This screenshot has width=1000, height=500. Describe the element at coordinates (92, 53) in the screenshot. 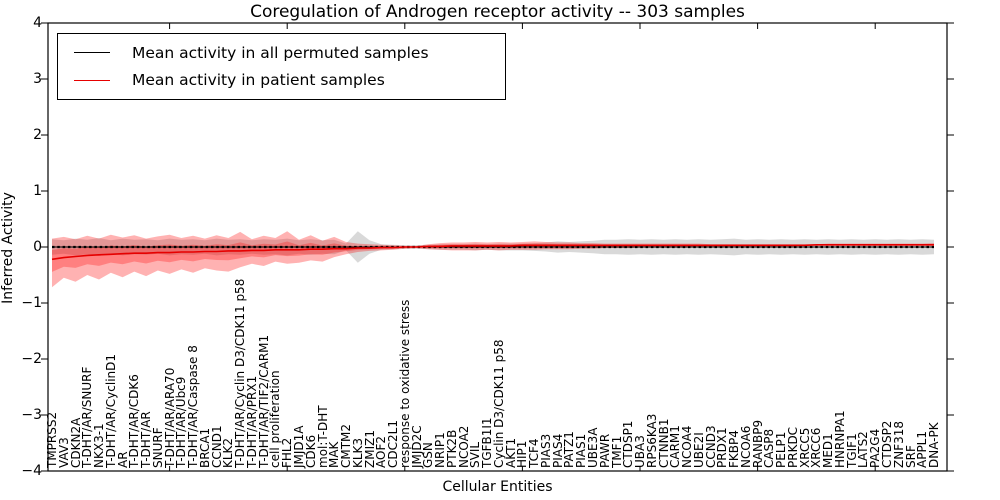

I see `legend-line-black-icon` at that location.